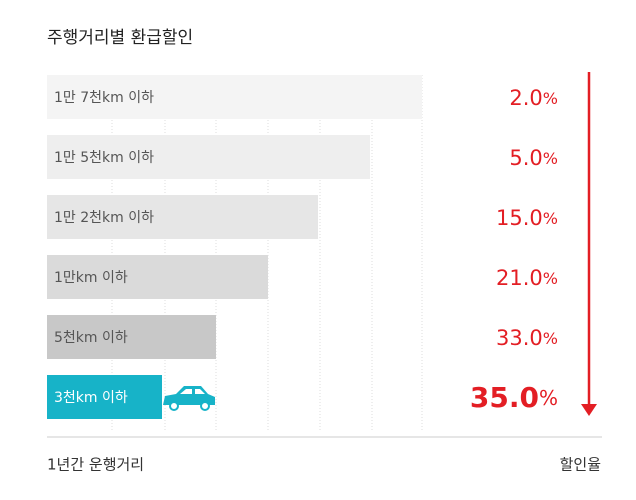 This screenshot has height=500, width=636. What do you see at coordinates (91, 278) in the screenshot?
I see `row-label: 1만km 이하` at bounding box center [91, 278].